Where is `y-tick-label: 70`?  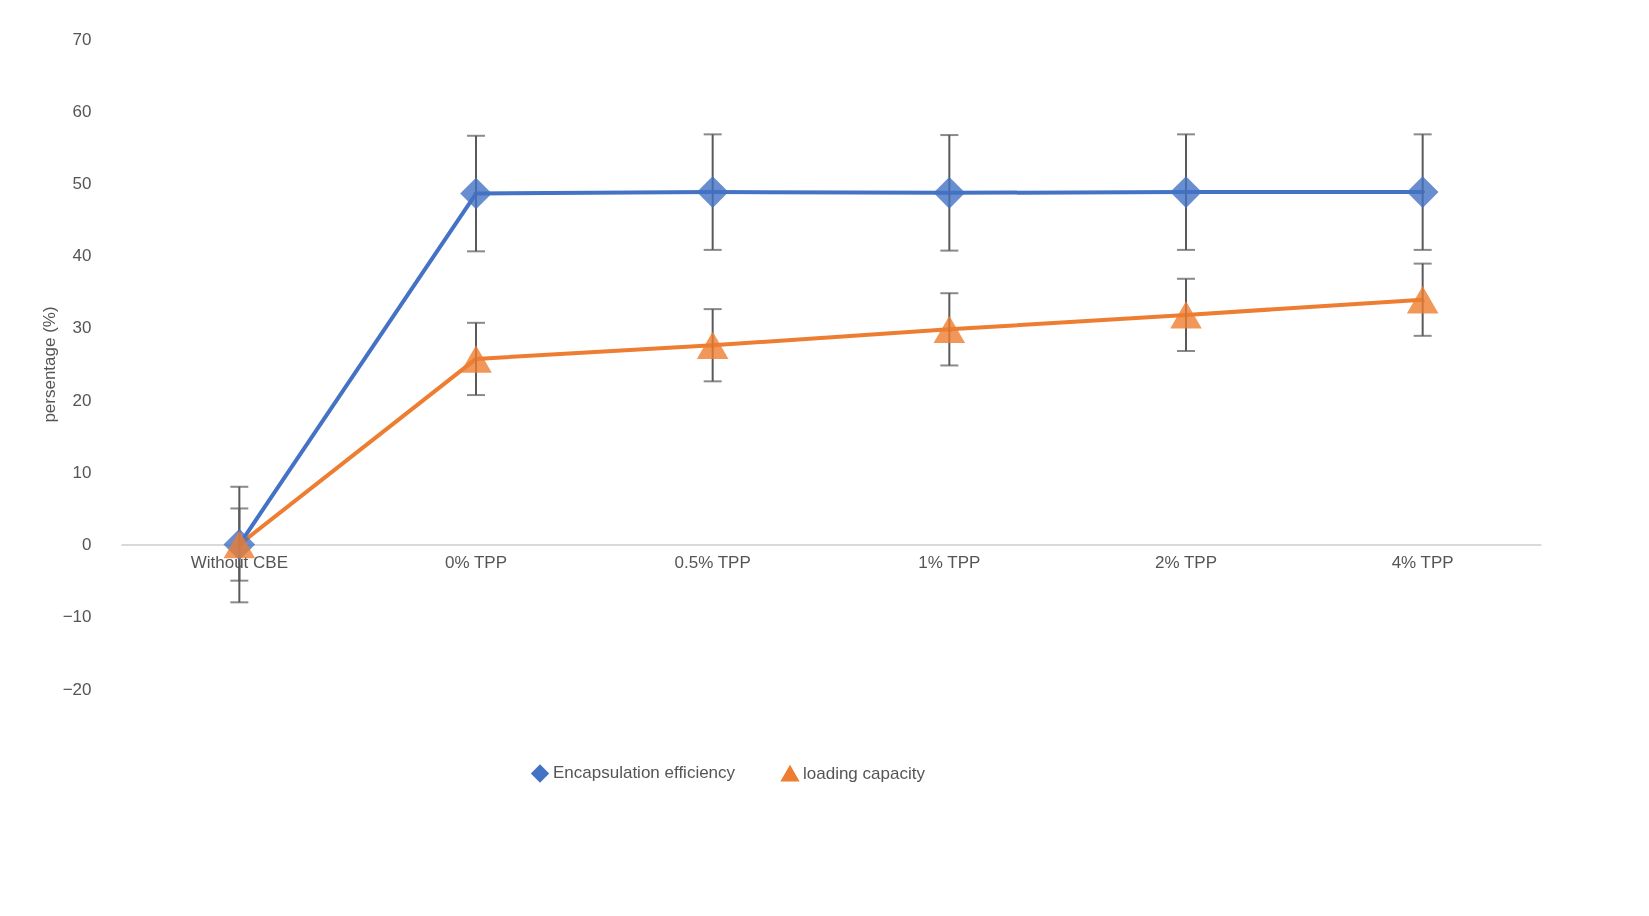
y-tick-label: 70 is located at coordinates (82, 39).